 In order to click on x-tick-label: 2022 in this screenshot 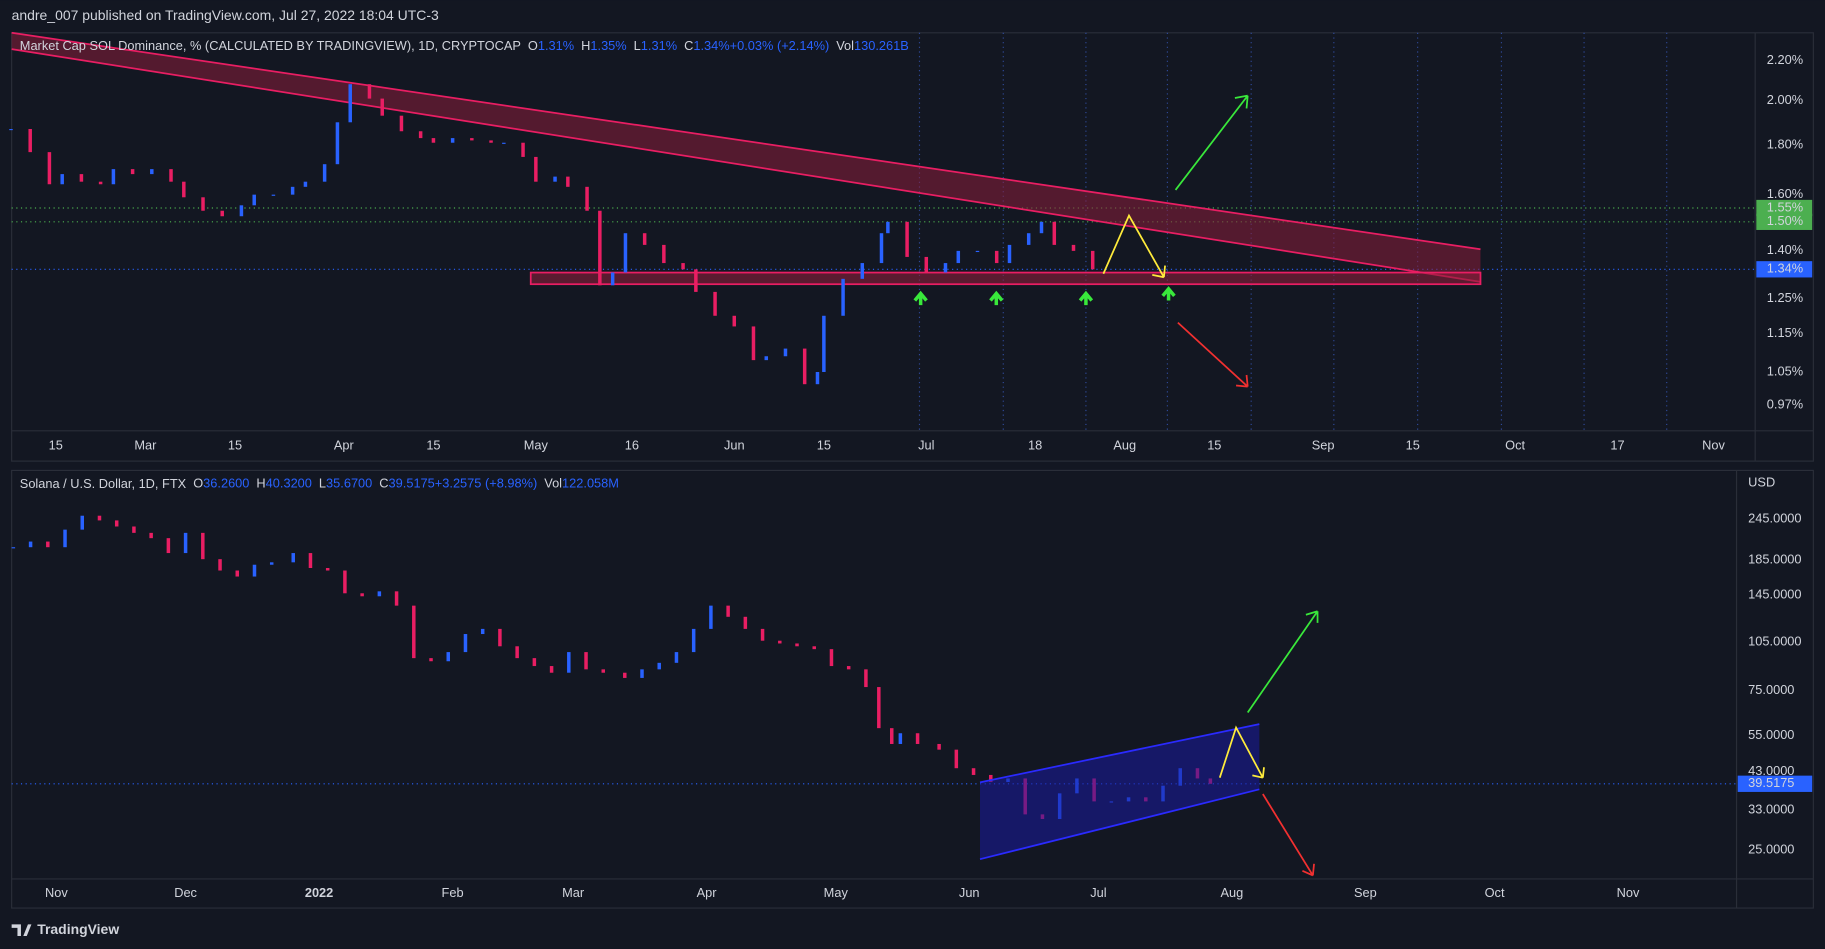, I will do `click(319, 892)`.